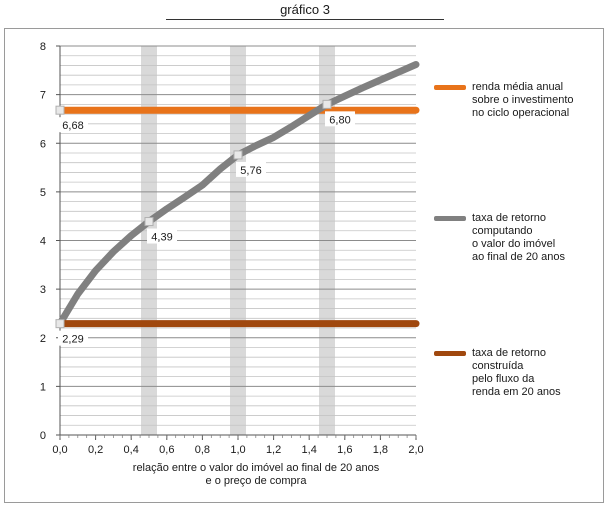 The width and height of the screenshot is (610, 510). Describe the element at coordinates (43, 339) in the screenshot. I see `y-tick-label: 2` at that location.